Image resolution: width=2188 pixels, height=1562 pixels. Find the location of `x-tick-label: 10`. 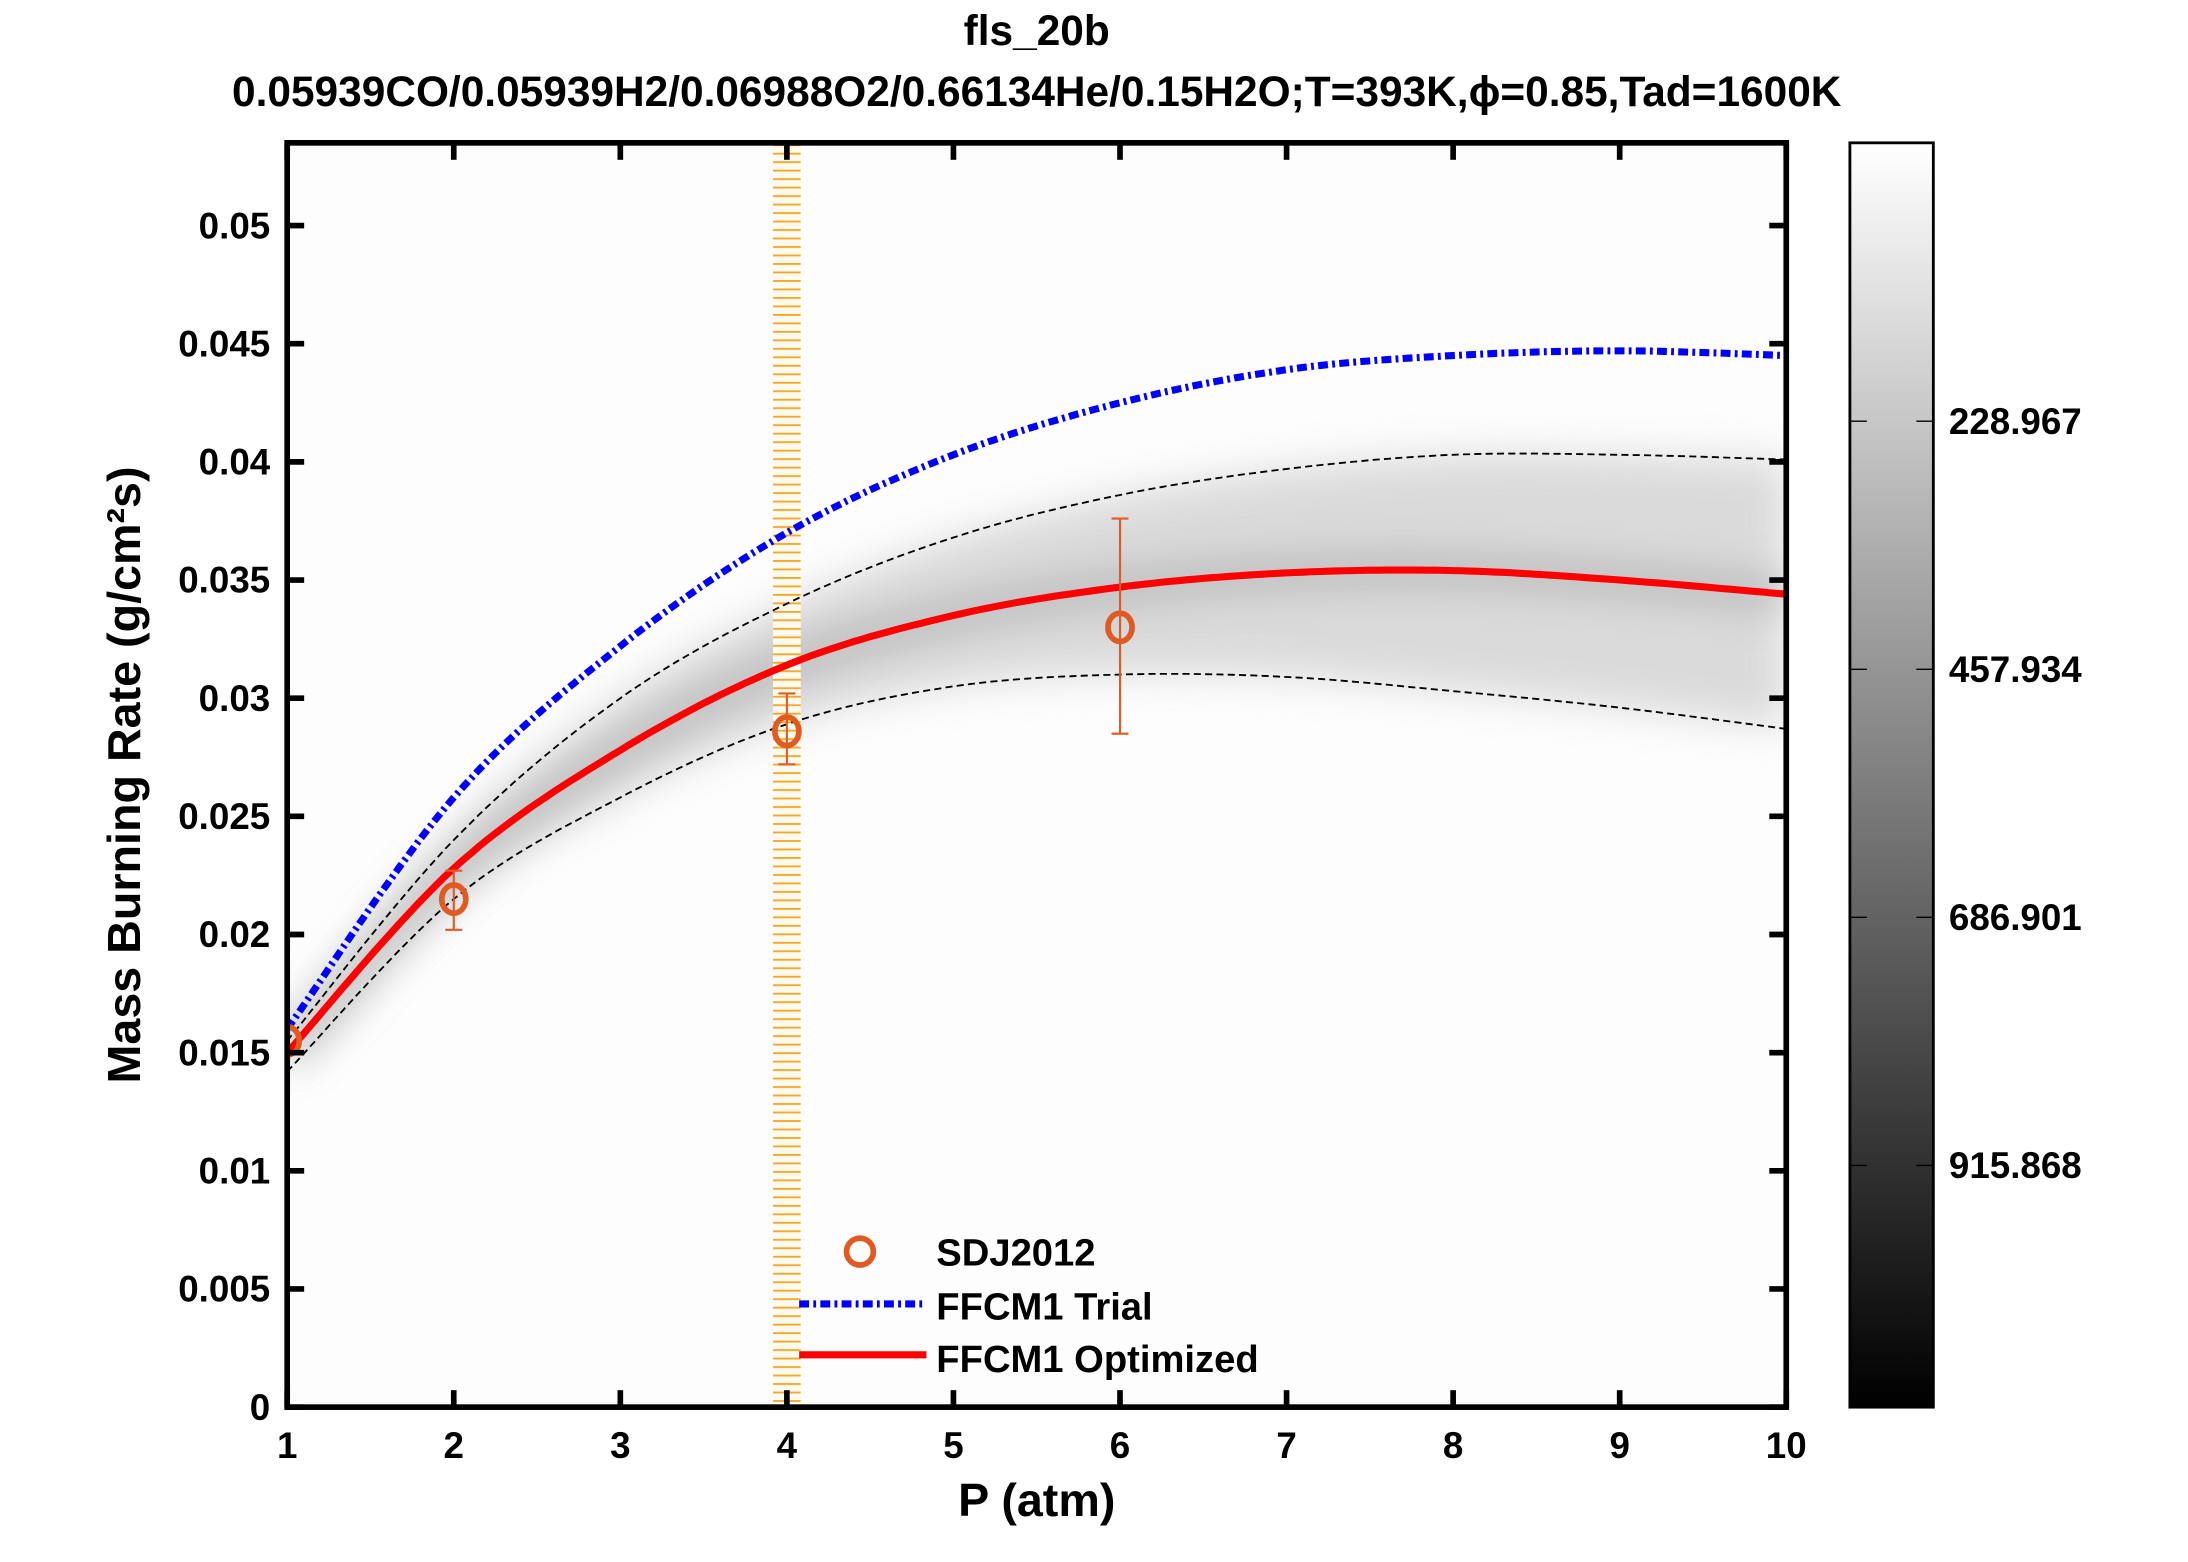

x-tick-label: 10 is located at coordinates (1786, 1445).